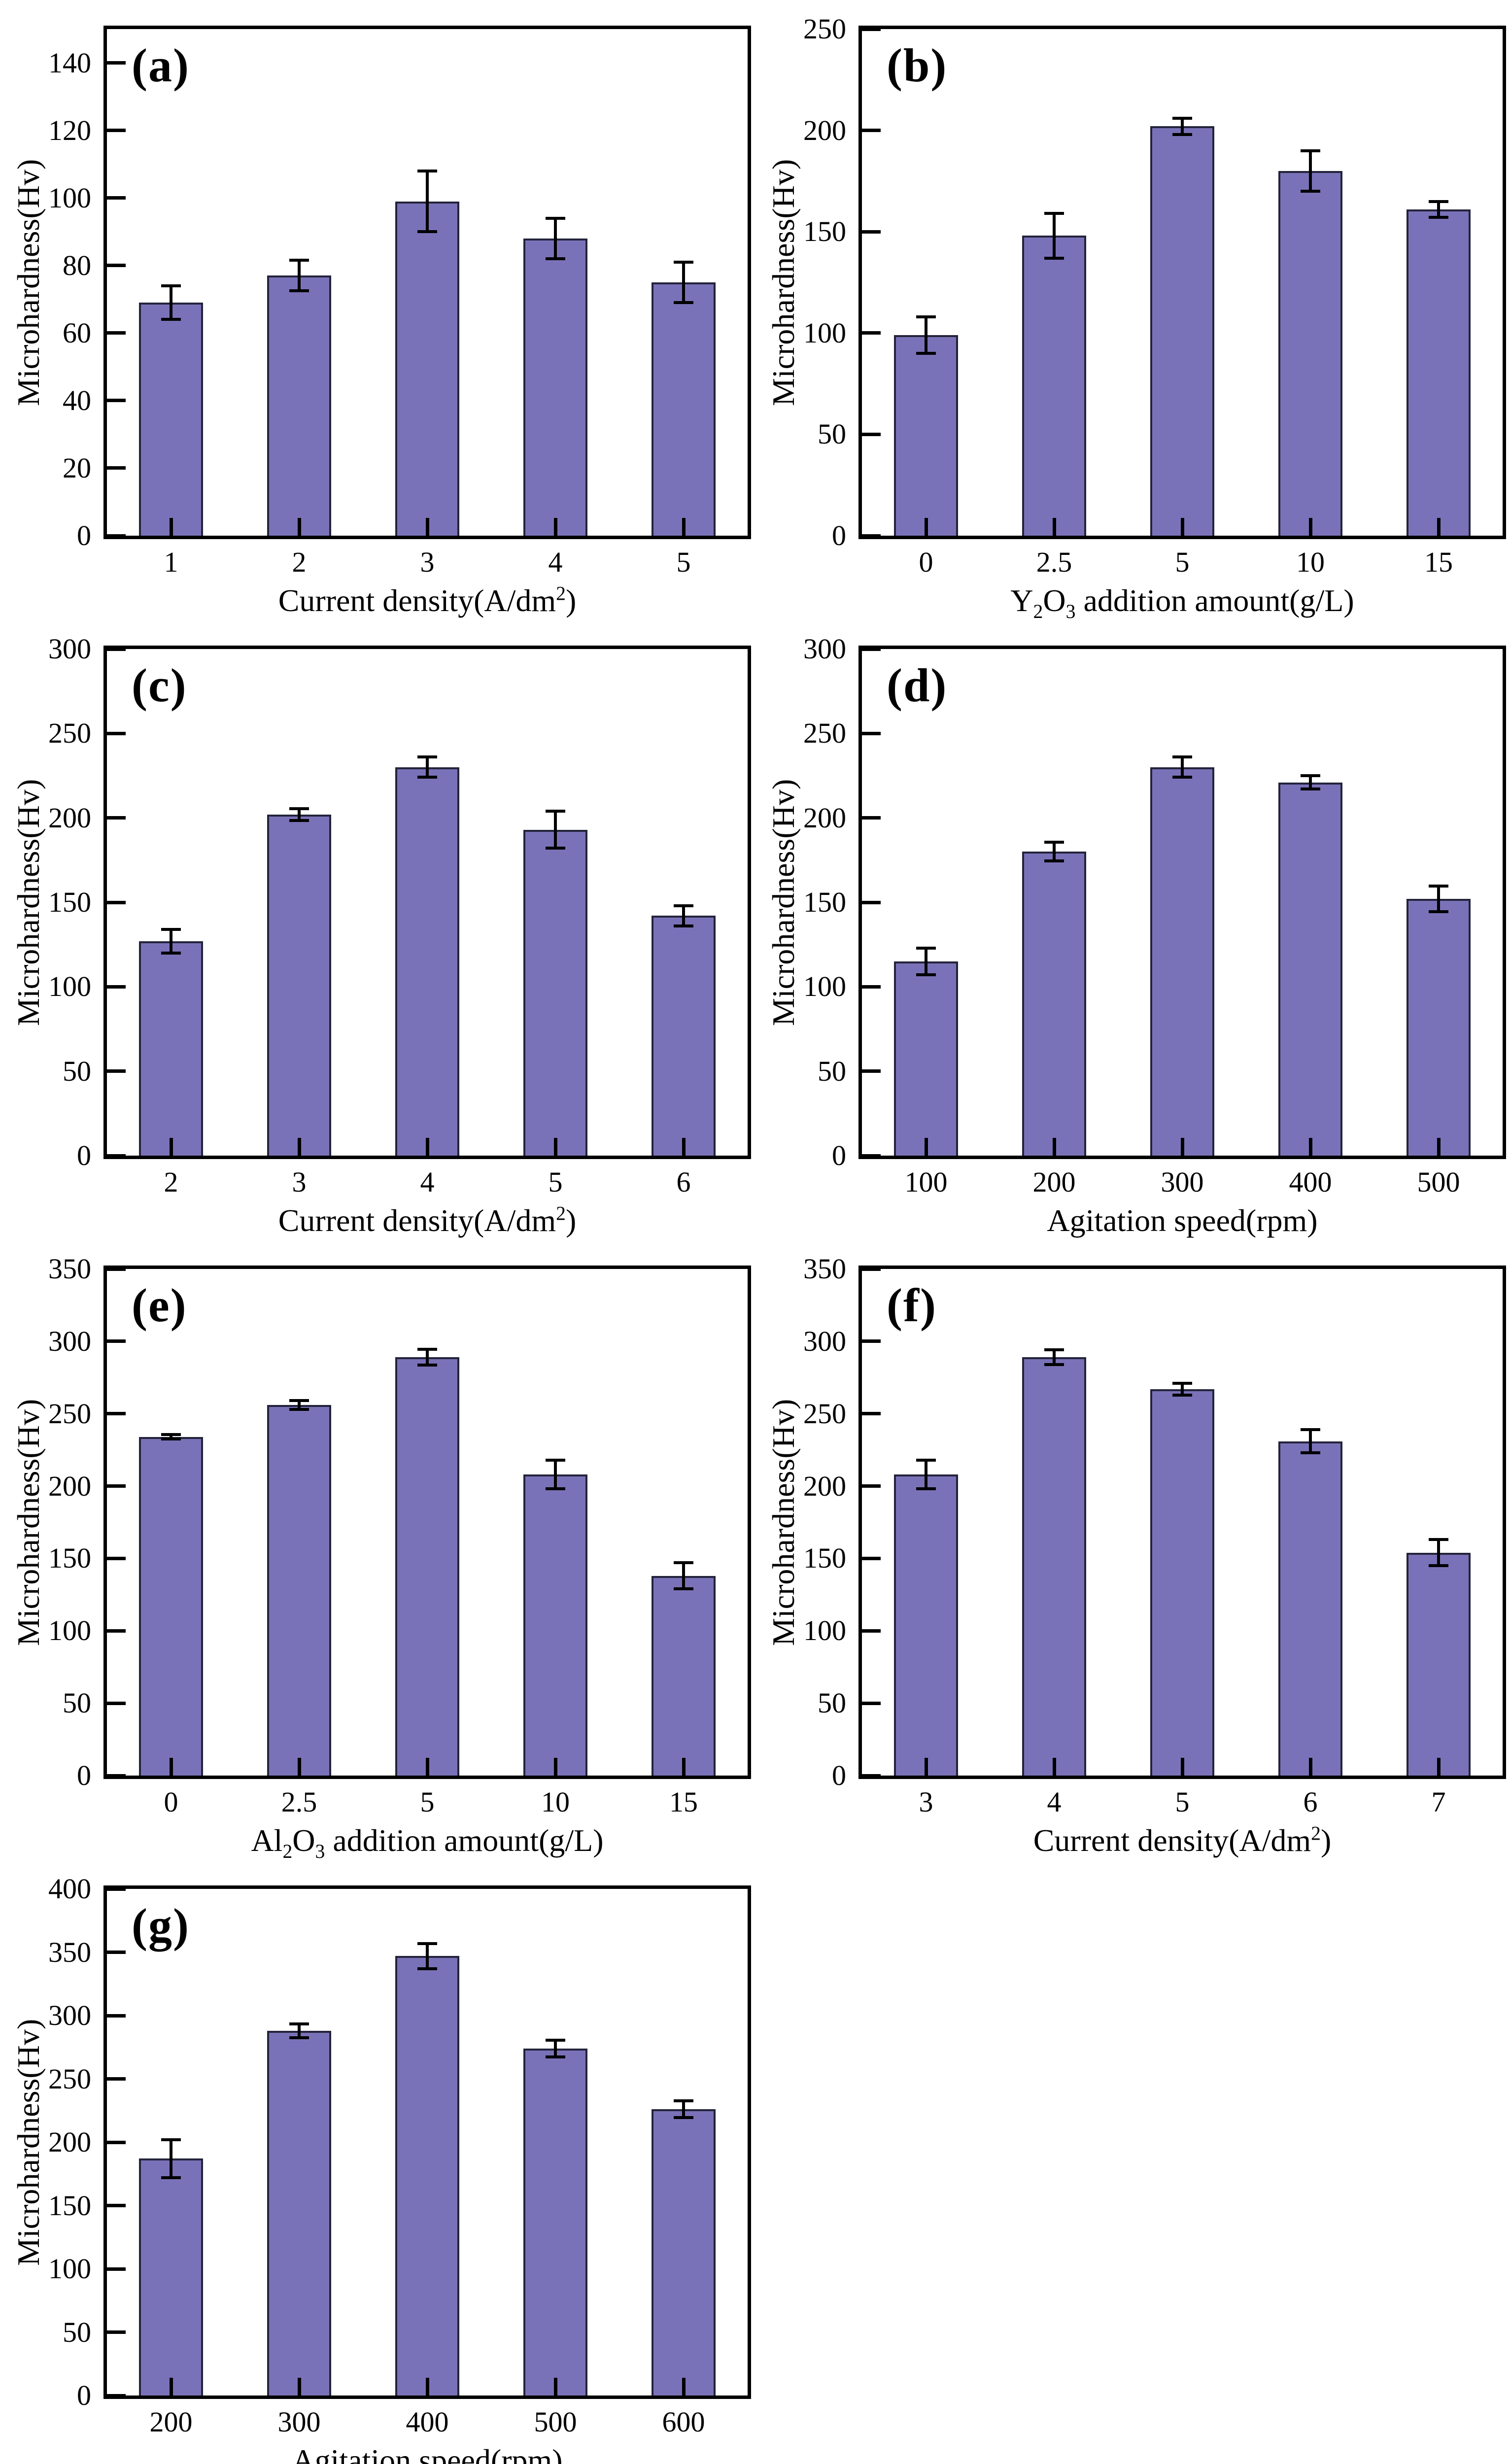 The image size is (1510, 2464). I want to click on y-tick-label: 20, so click(77, 467).